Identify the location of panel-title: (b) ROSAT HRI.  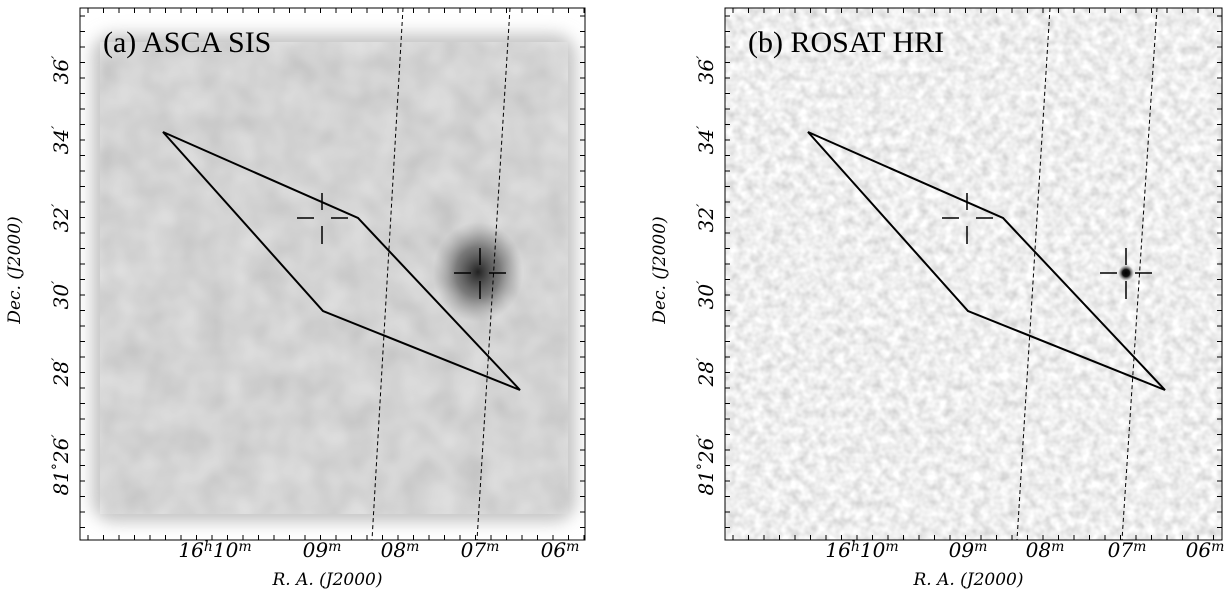
(846, 42).